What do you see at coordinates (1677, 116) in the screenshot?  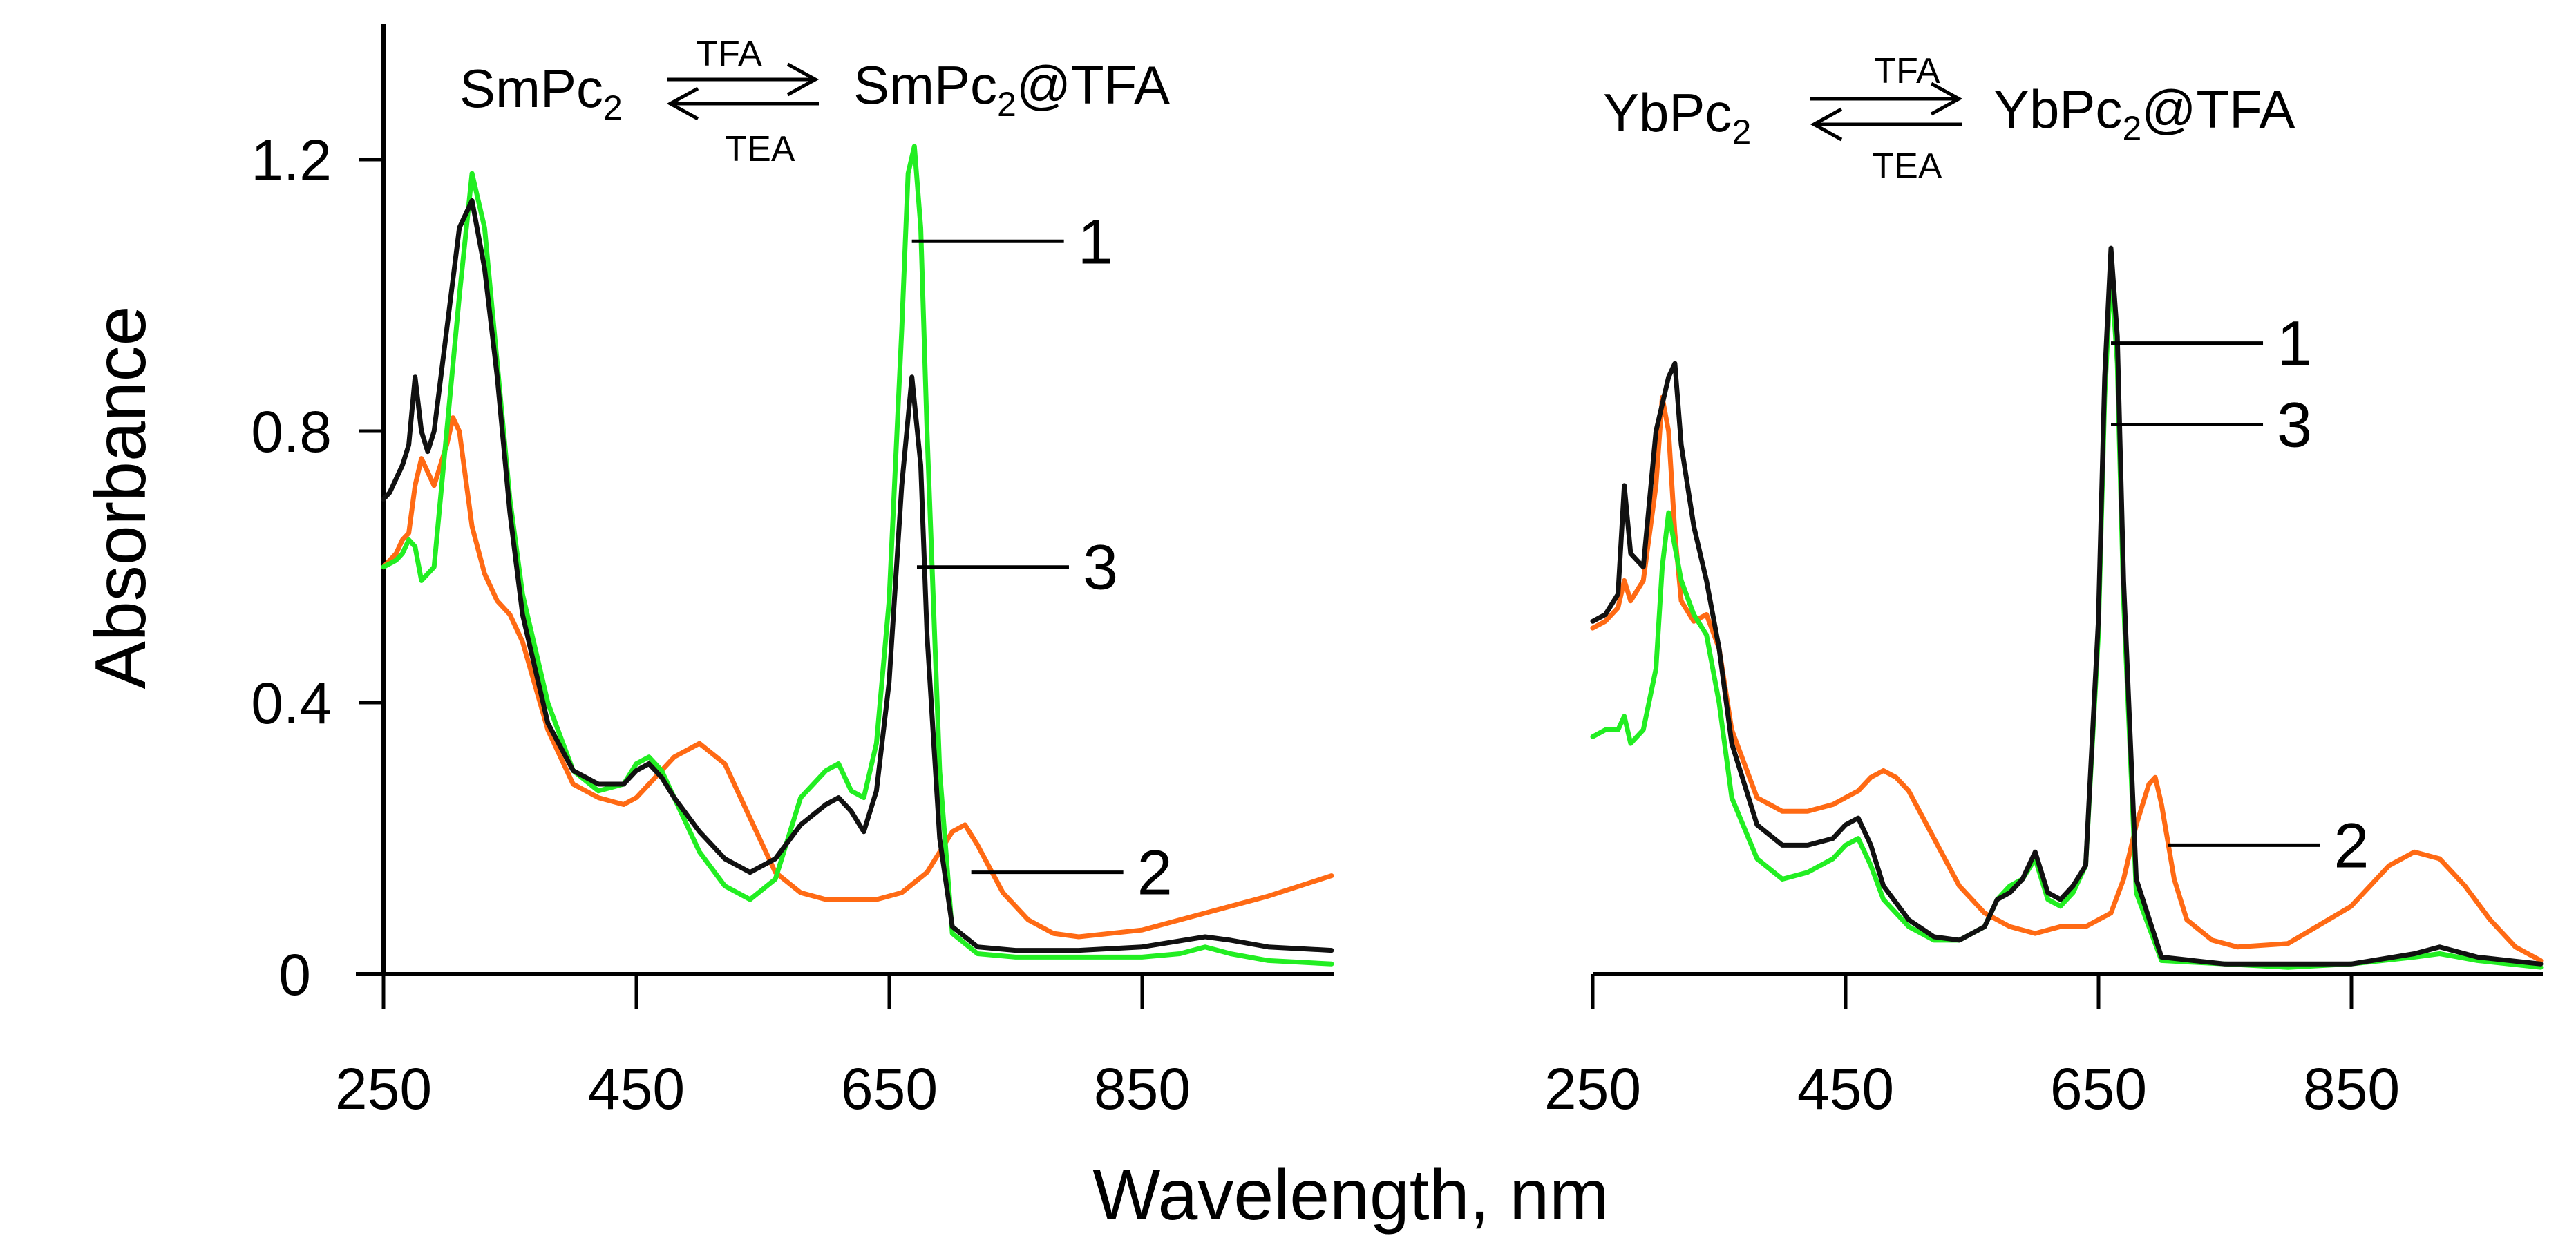 I see `scheme-left-compound: YbPc2` at bounding box center [1677, 116].